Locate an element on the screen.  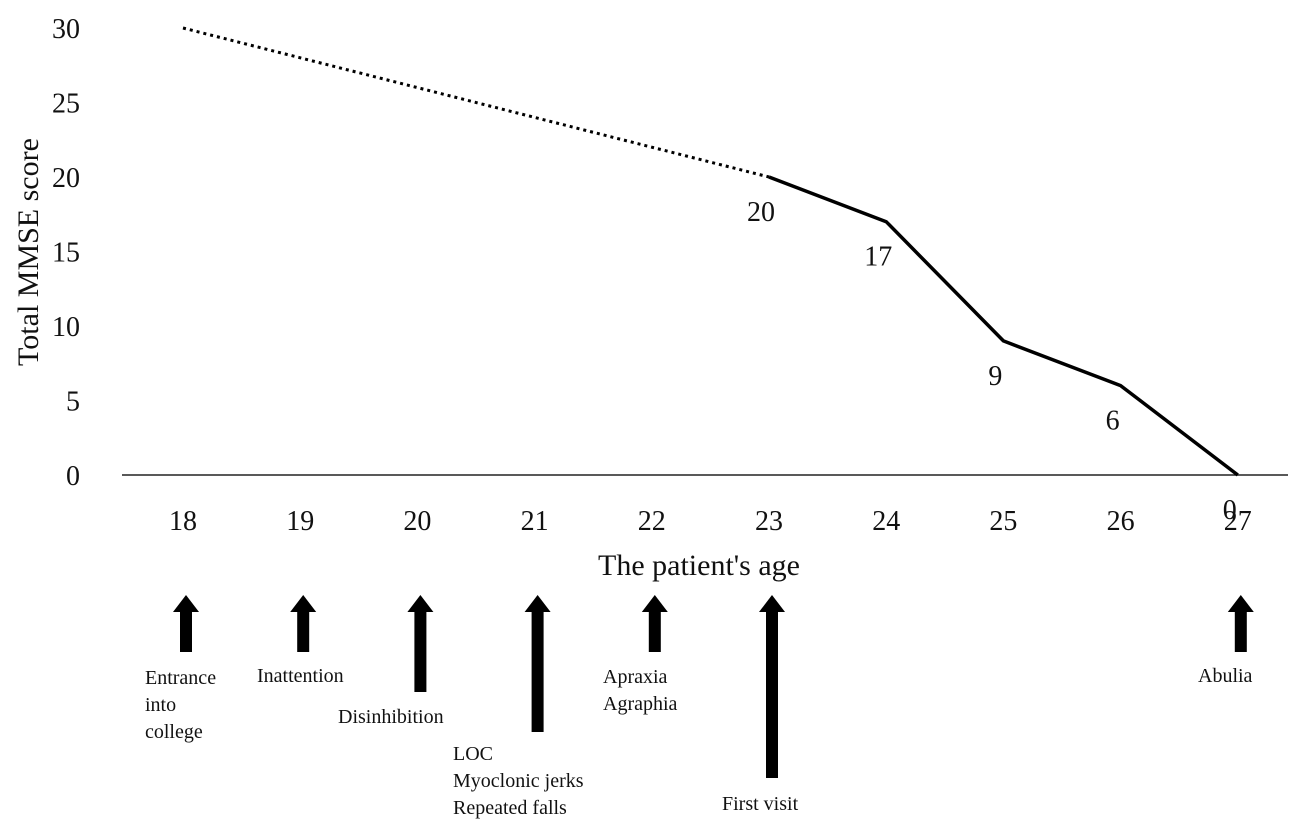
y-tick-label: 25 is located at coordinates (66, 104).